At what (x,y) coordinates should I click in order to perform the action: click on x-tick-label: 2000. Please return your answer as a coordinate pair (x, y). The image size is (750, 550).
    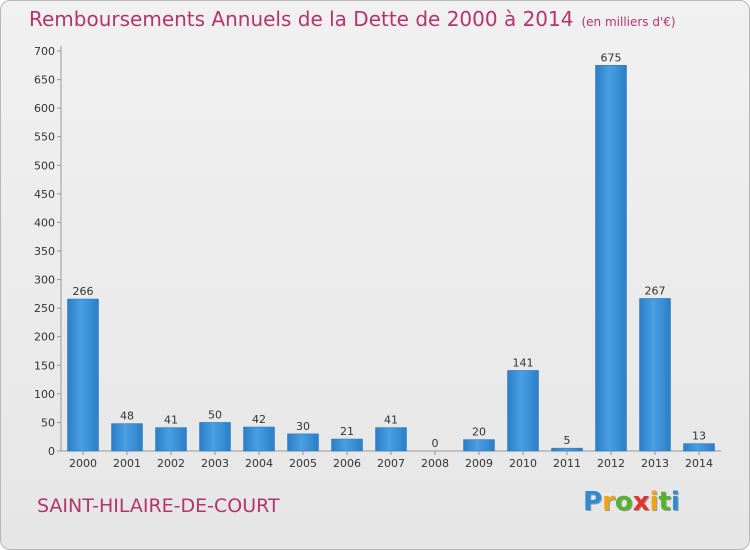
    Looking at the image, I should click on (83, 463).